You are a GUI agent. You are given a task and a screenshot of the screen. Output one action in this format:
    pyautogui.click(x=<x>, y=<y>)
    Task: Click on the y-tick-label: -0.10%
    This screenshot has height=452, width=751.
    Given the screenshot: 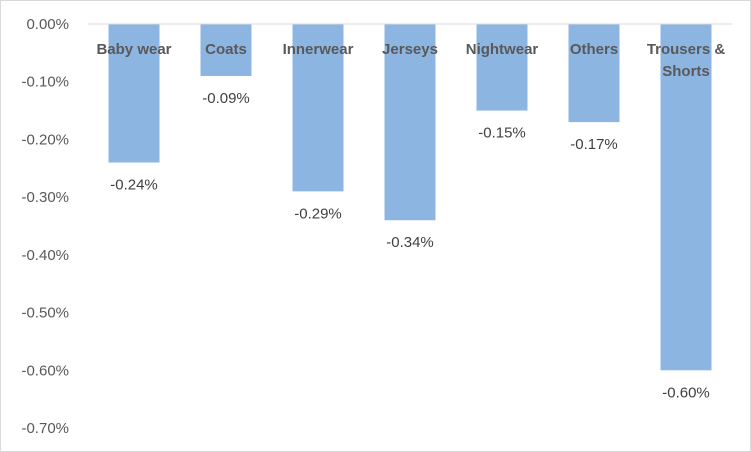 What is the action you would take?
    pyautogui.click(x=45, y=82)
    